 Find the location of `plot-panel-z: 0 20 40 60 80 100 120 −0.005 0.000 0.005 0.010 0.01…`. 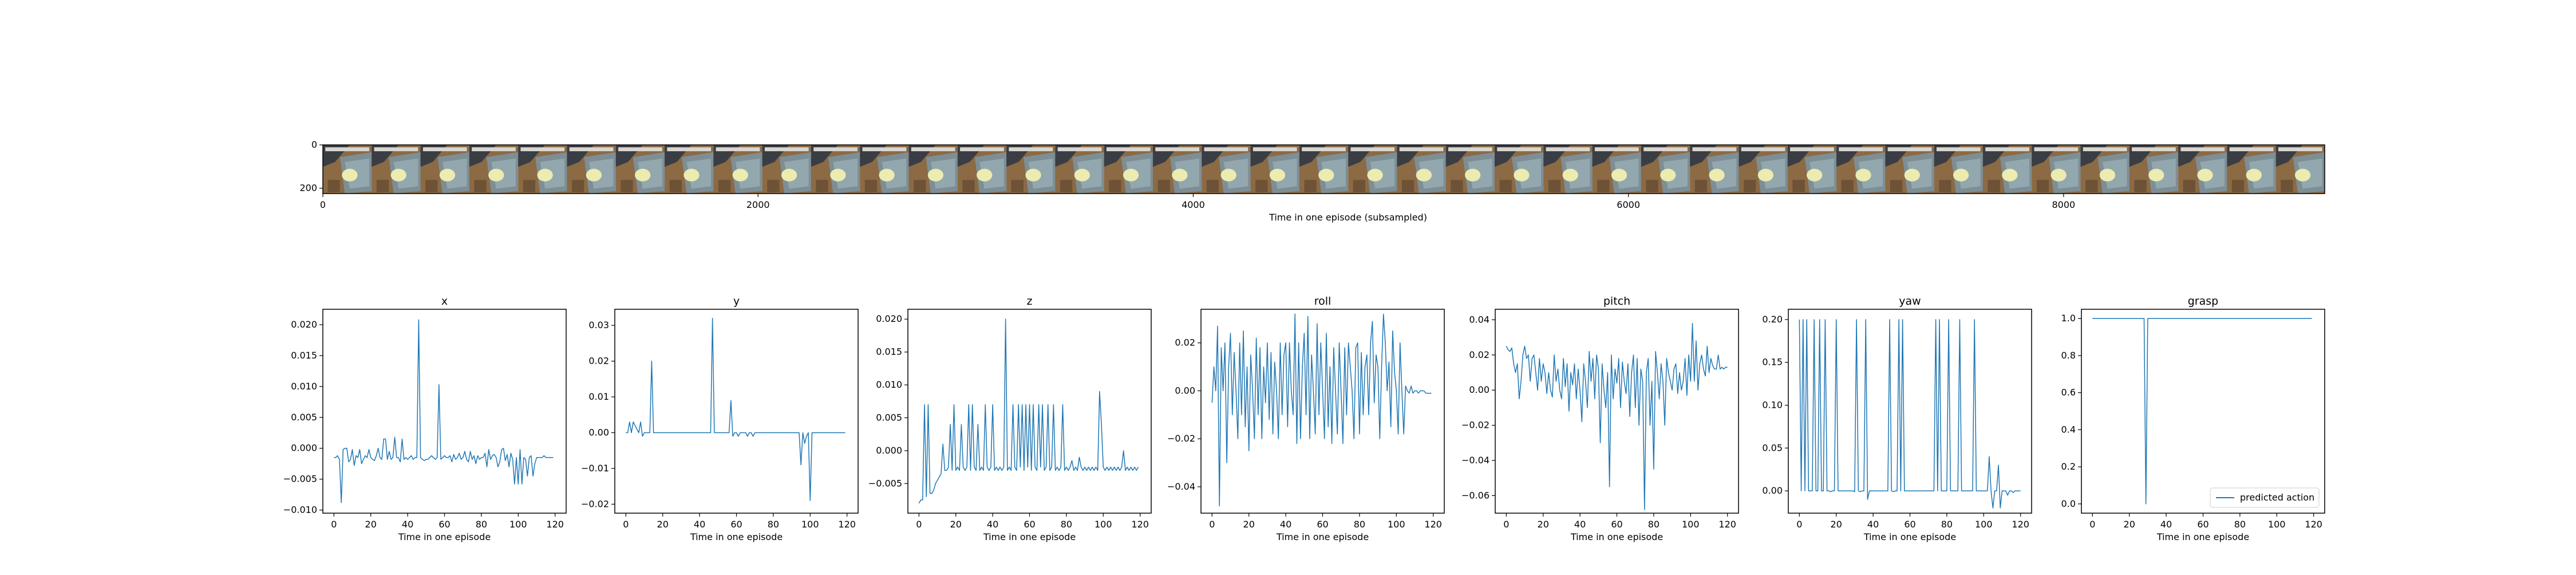

plot-panel-z: 0 20 40 60 80 100 120 −0.005 0.000 0.005 0.010 0.01… is located at coordinates (1010, 419).